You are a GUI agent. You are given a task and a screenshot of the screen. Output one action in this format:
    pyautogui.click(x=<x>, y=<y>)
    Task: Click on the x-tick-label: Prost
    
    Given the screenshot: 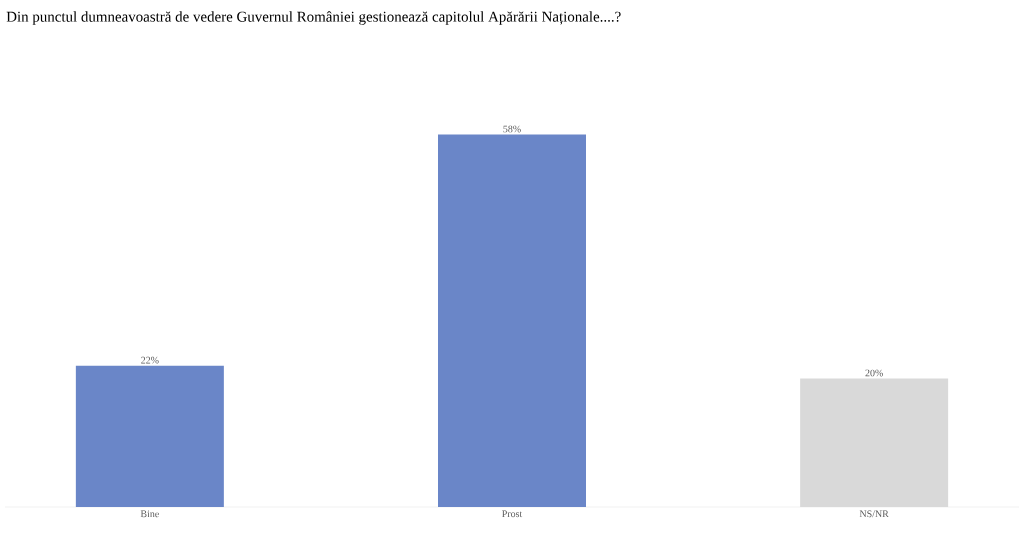 What is the action you would take?
    pyautogui.click(x=512, y=514)
    